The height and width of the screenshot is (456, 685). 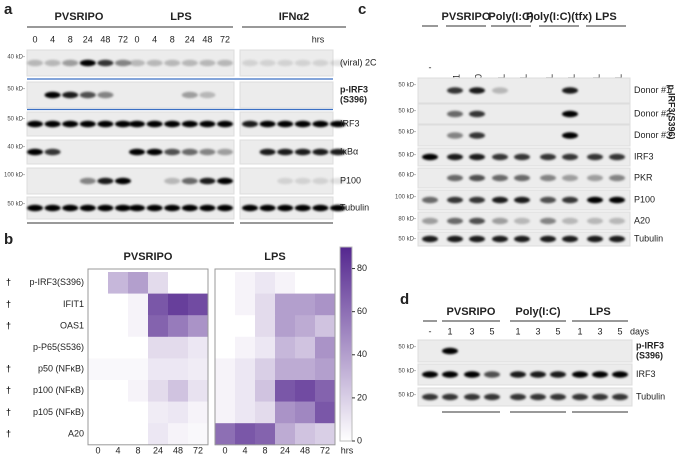 I want to click on row-label: IFIT1, so click(x=73, y=304).